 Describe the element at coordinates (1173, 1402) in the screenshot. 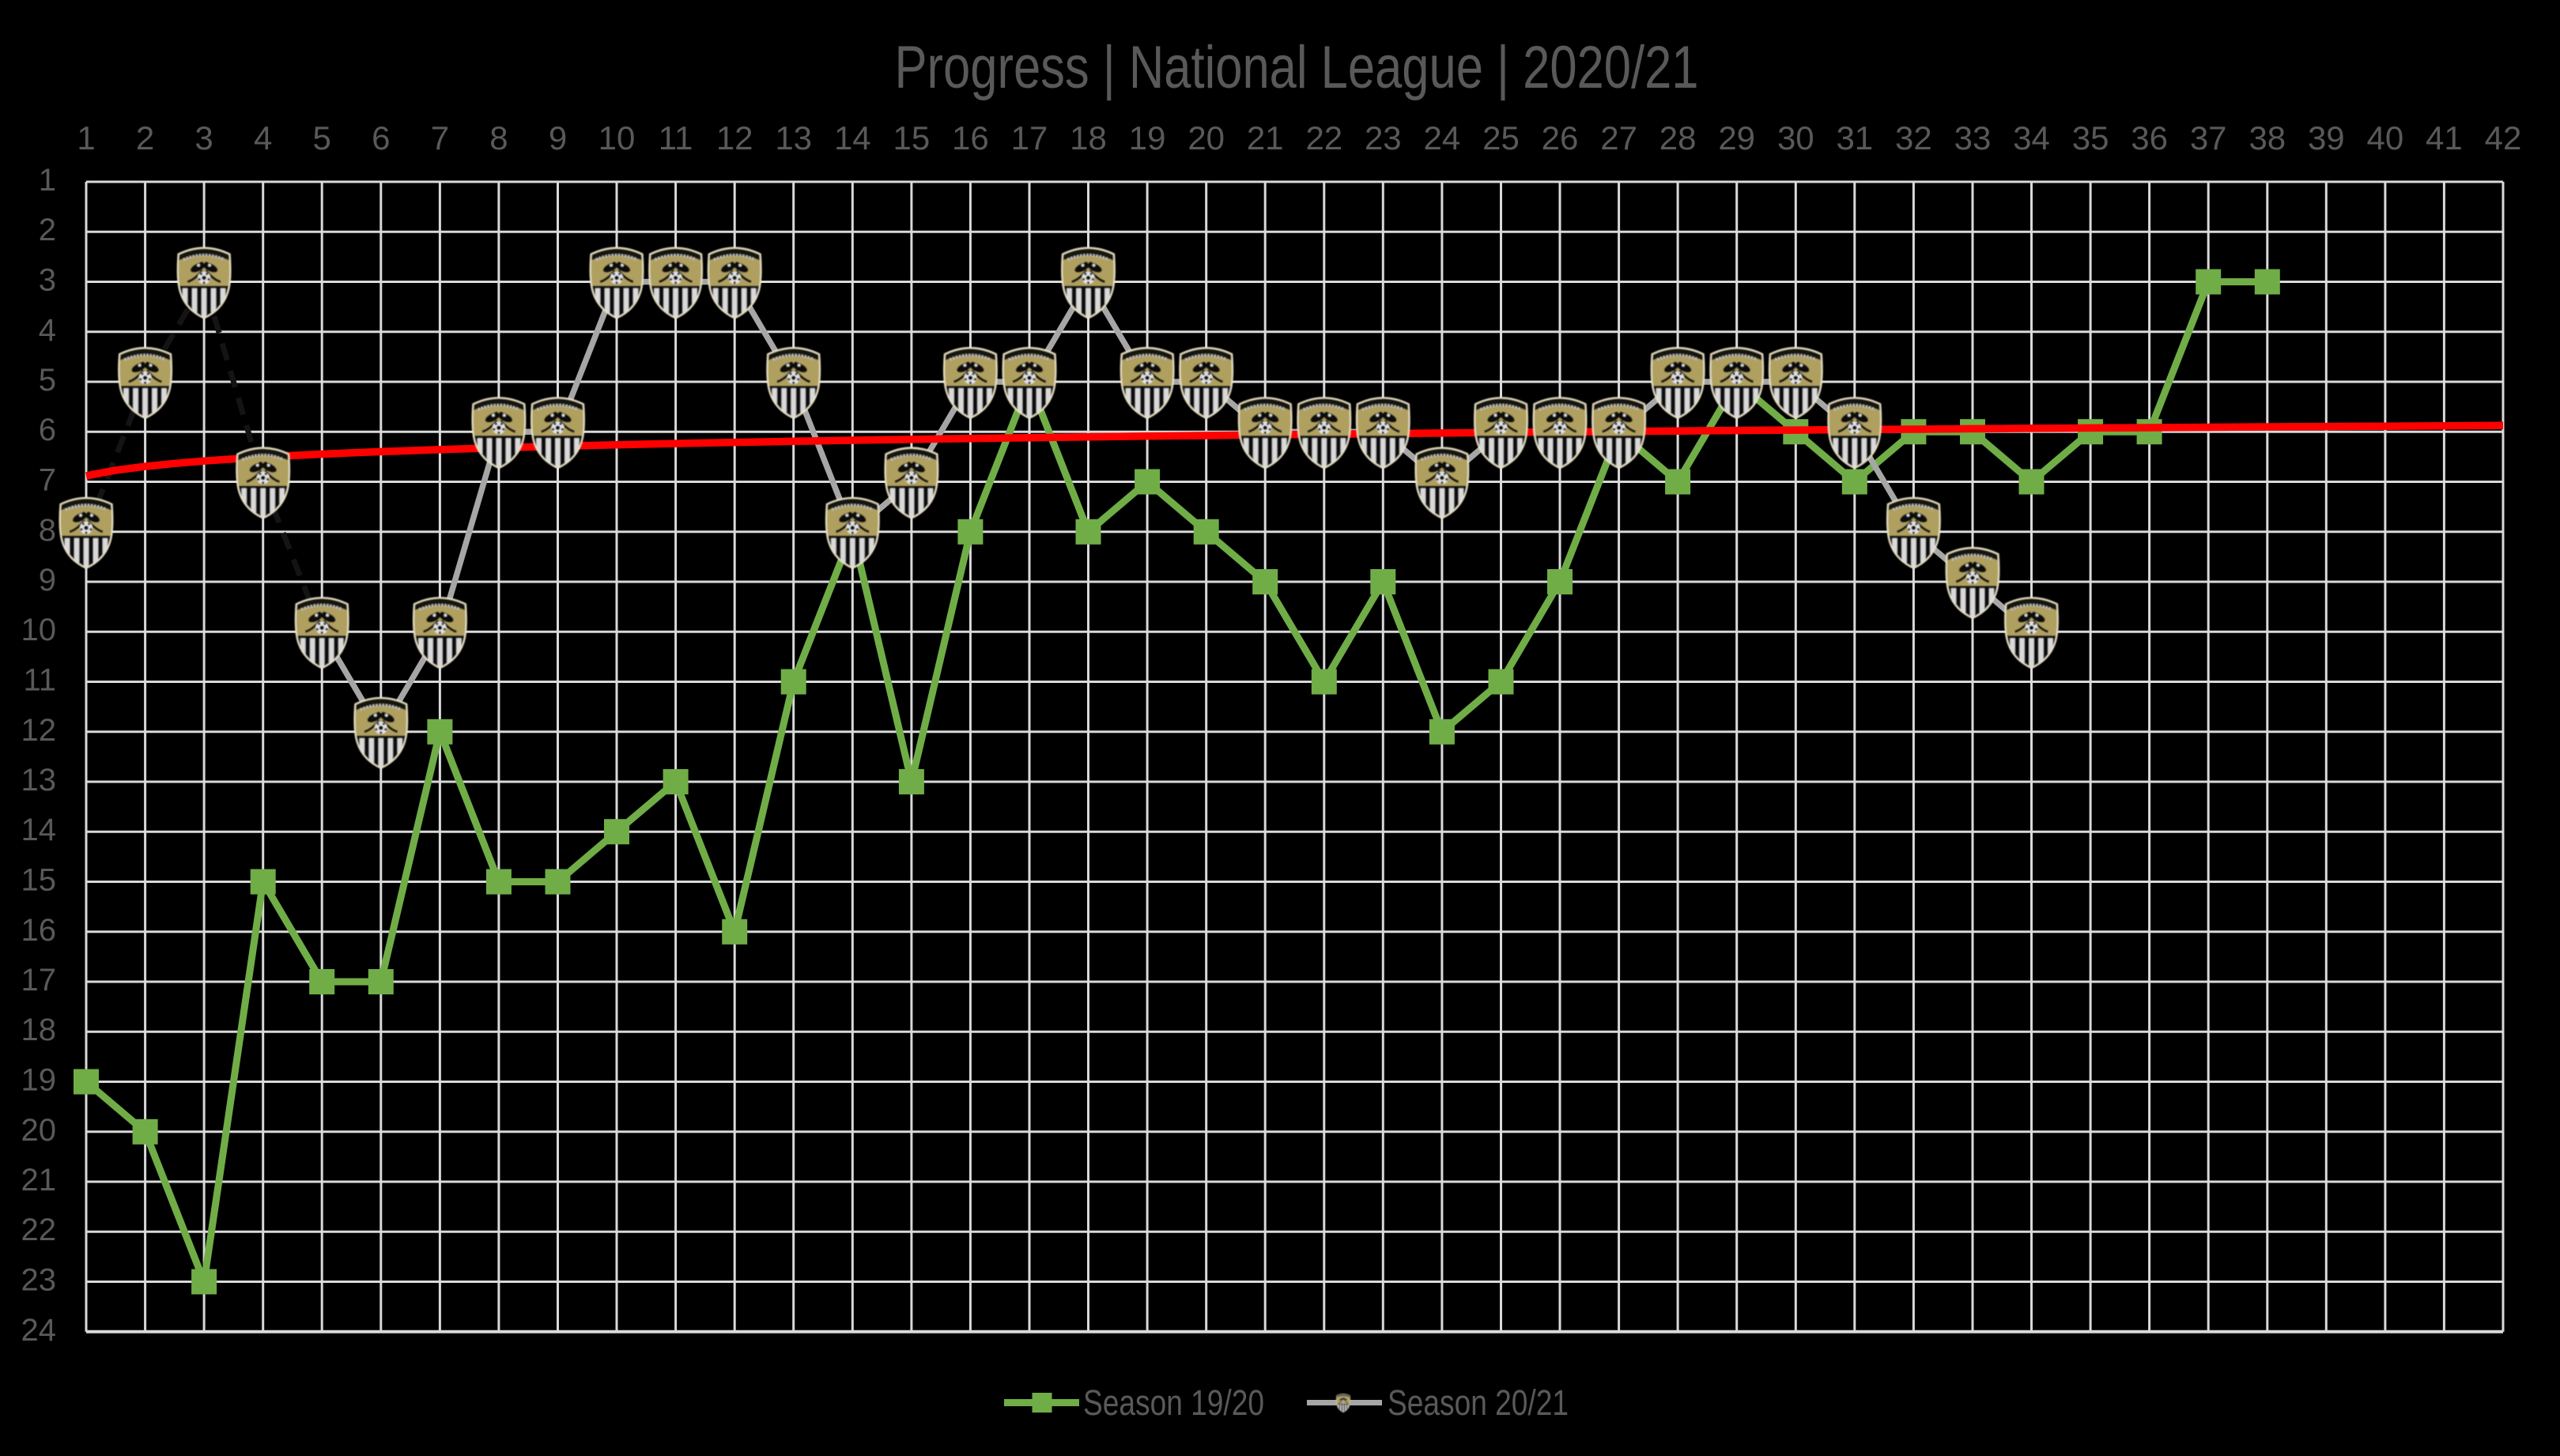

I see `svg-text: Season 19/20` at that location.